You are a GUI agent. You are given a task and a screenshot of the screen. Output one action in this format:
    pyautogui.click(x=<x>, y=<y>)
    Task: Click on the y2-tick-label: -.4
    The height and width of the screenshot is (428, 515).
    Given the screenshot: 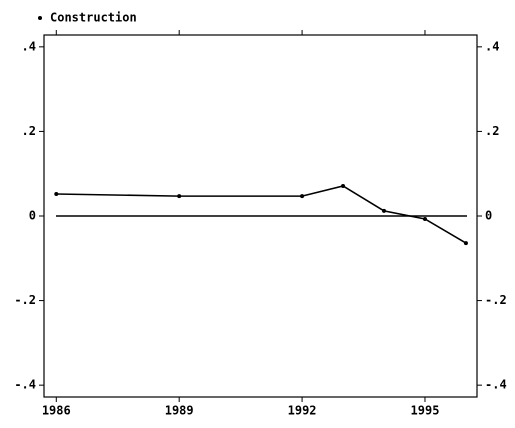 What is the action you would take?
    pyautogui.click(x=496, y=385)
    